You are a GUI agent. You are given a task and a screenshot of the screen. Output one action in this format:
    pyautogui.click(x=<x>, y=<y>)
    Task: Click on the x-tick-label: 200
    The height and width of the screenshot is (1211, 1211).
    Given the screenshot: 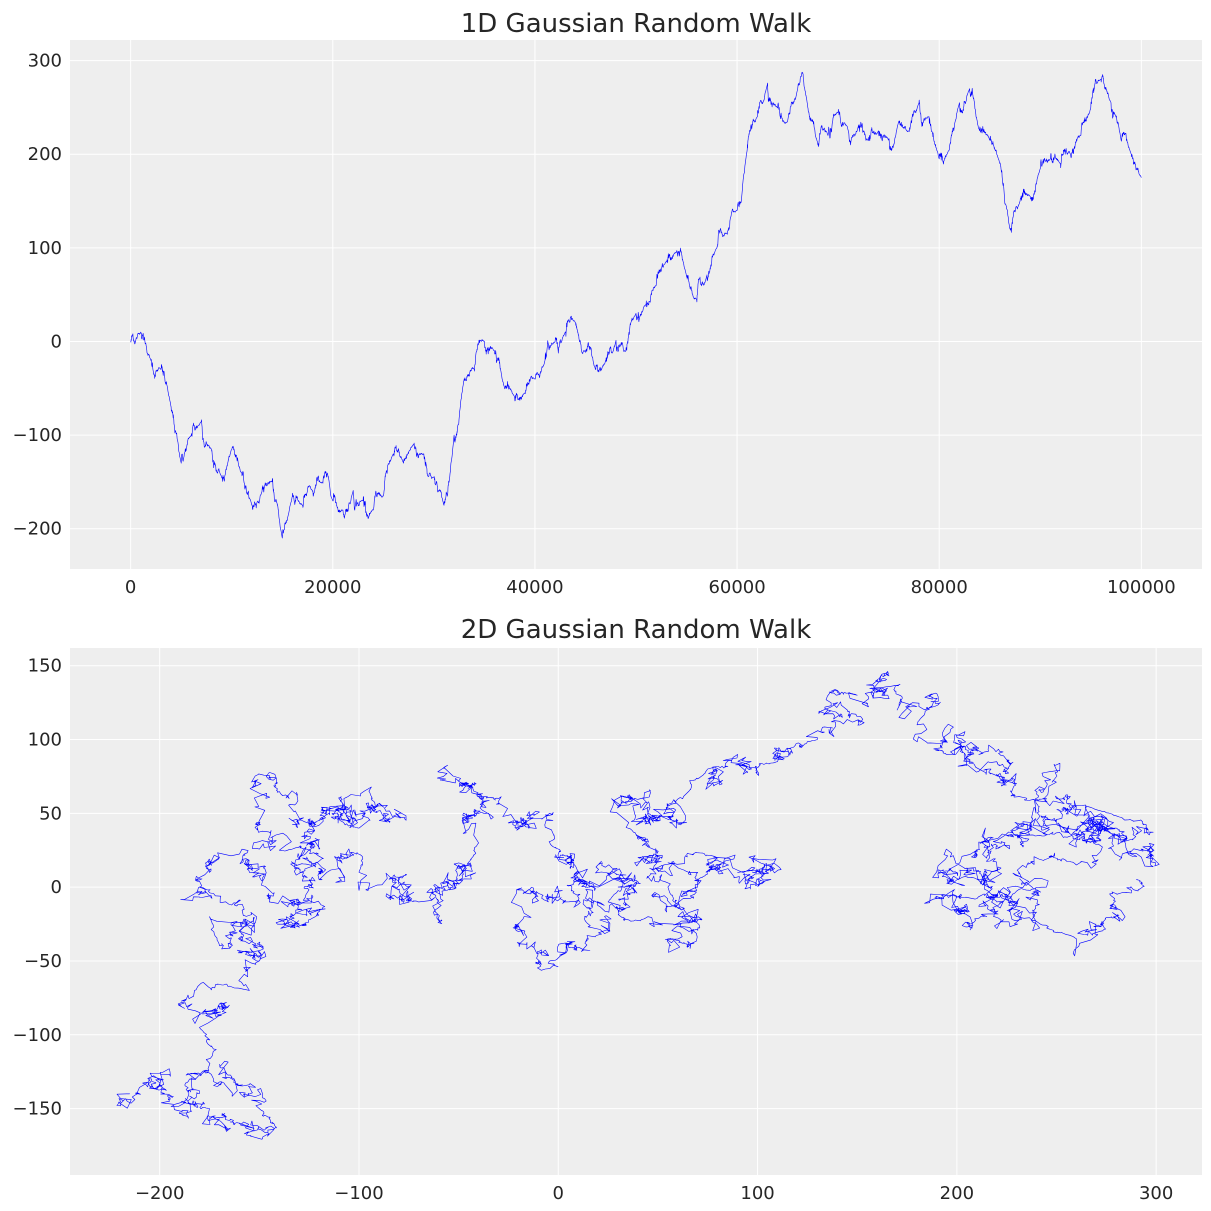 What is the action you would take?
    pyautogui.click(x=957, y=1193)
    